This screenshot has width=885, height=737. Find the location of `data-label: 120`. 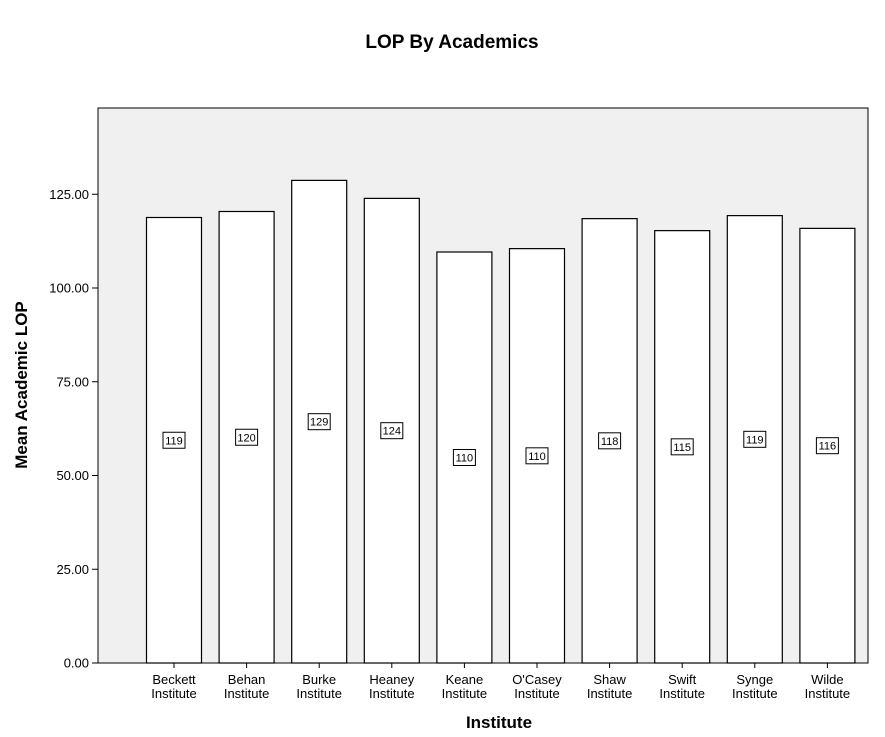

data-label: 120 is located at coordinates (246, 438).